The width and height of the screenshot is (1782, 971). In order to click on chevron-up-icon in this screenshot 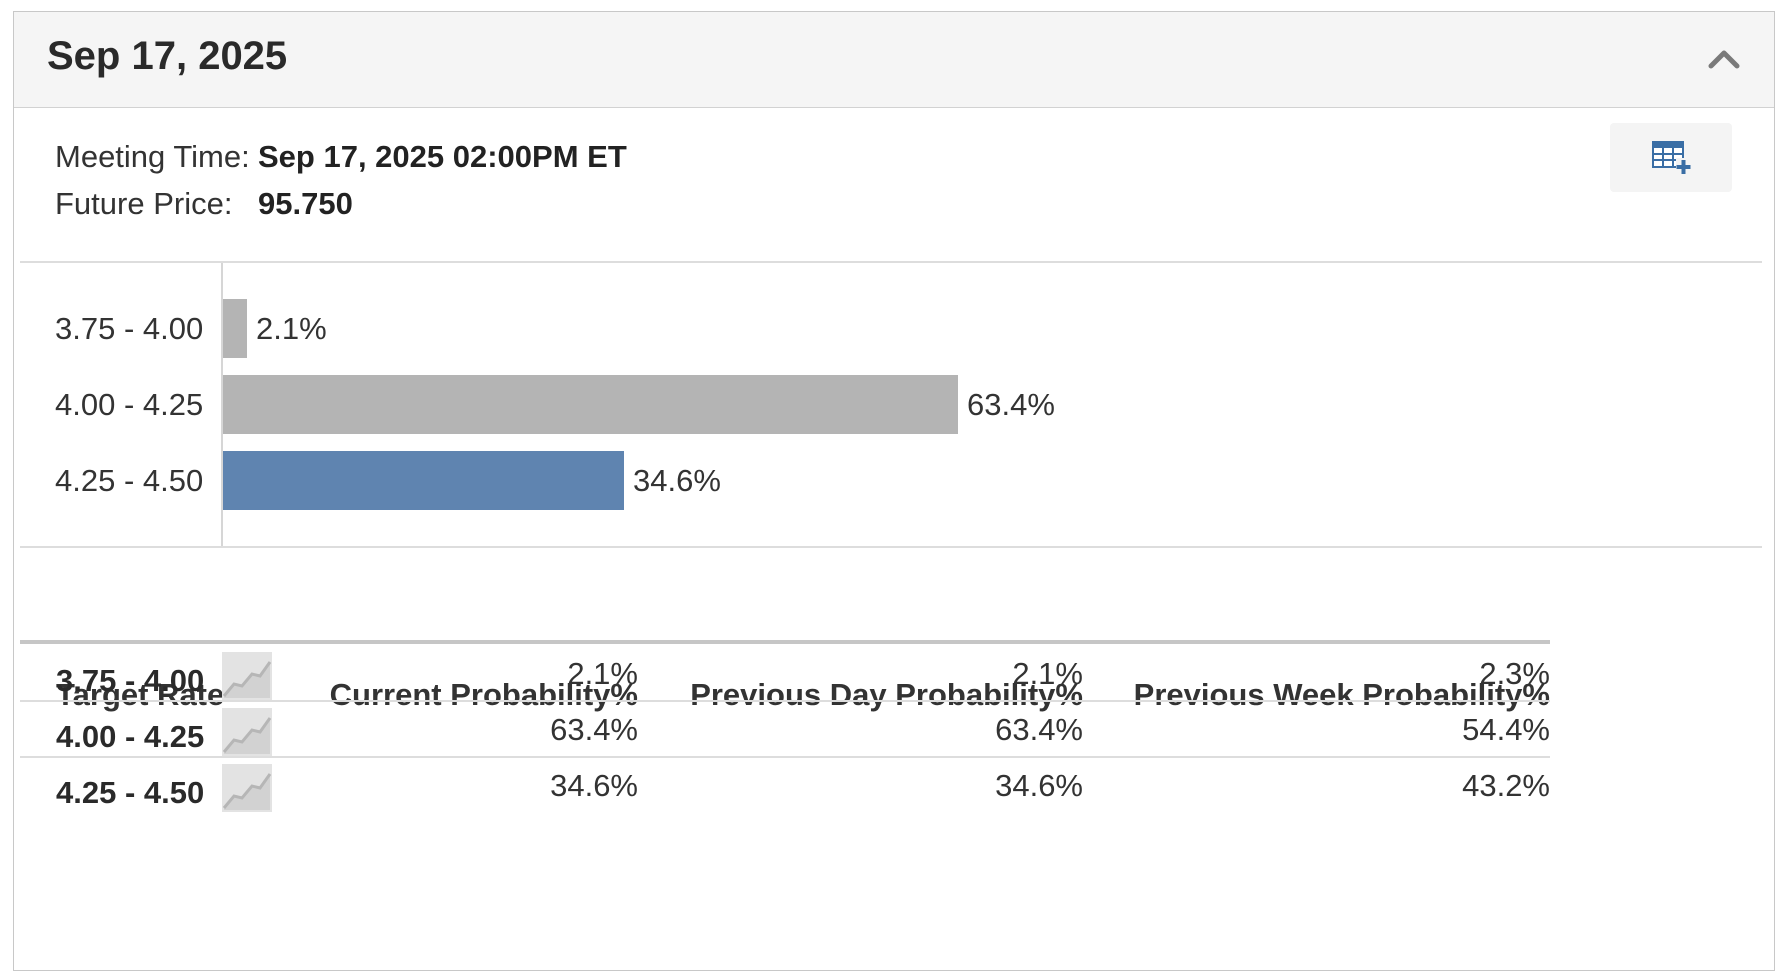, I will do `click(1724, 59)`.